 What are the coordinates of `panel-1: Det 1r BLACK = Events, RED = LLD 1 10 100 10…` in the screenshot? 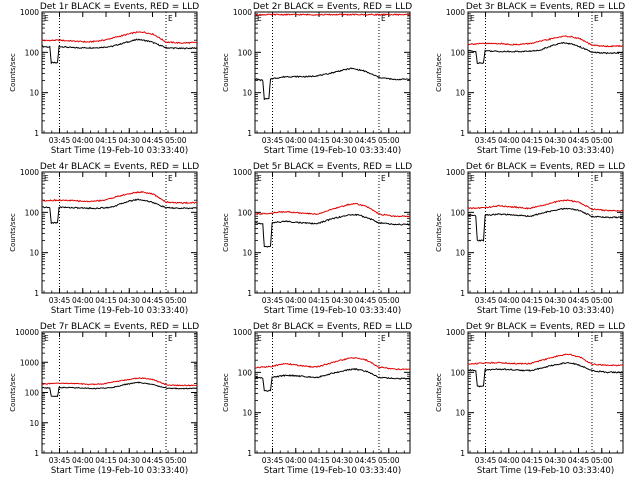 It's located at (104, 79).